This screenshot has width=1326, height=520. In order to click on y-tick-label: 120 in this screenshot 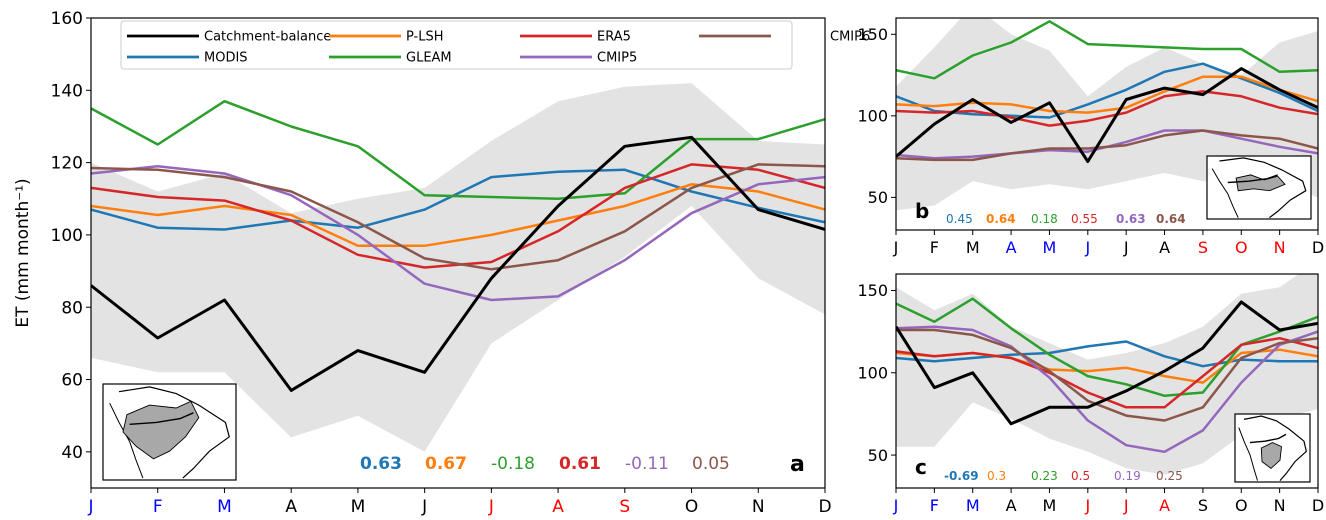, I will do `click(67, 164)`.